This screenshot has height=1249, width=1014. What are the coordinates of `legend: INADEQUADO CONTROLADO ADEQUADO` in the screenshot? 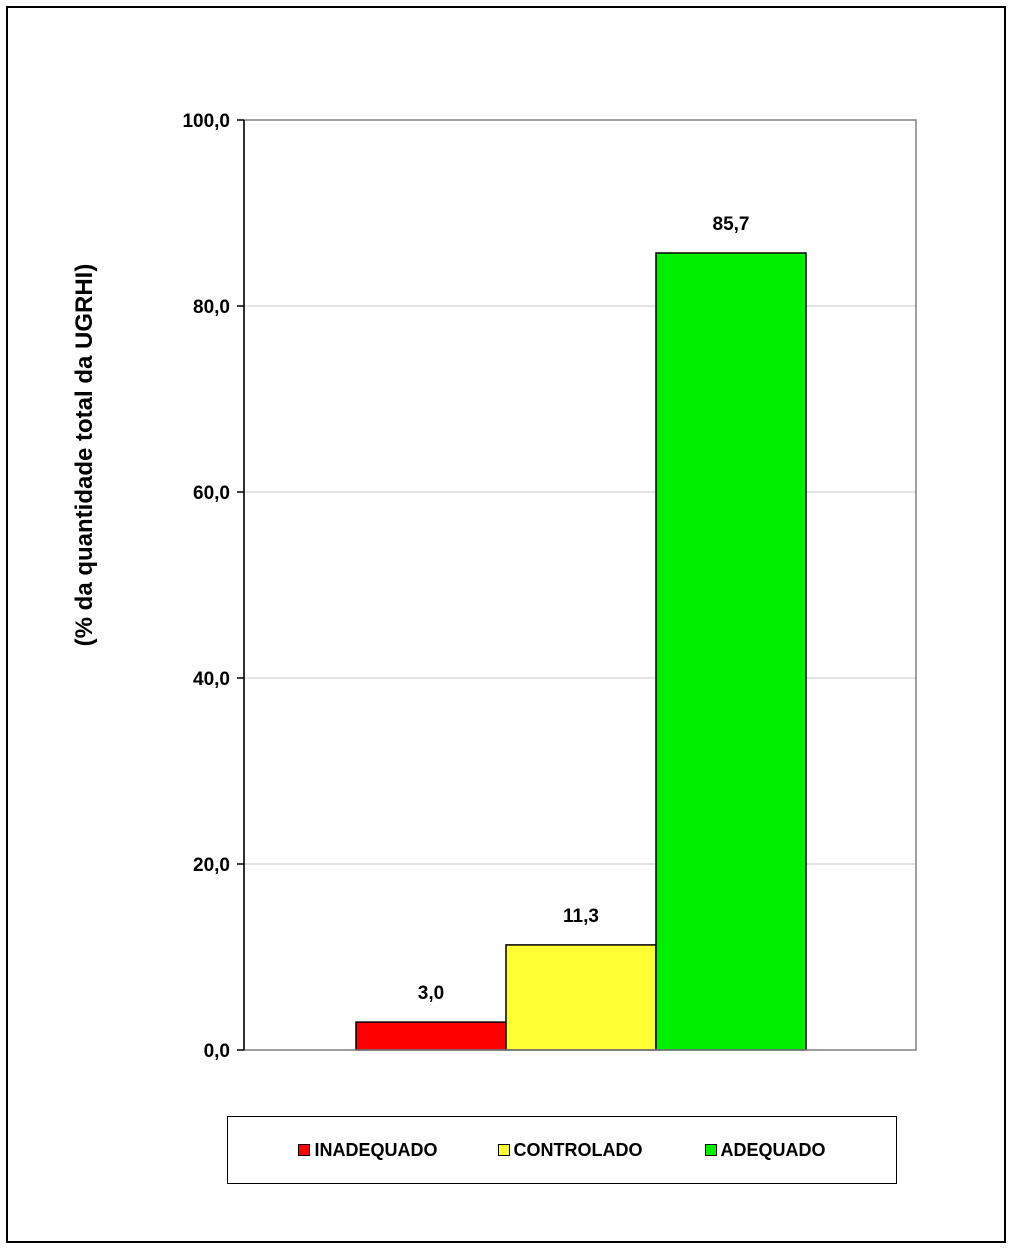 It's located at (562, 1150).